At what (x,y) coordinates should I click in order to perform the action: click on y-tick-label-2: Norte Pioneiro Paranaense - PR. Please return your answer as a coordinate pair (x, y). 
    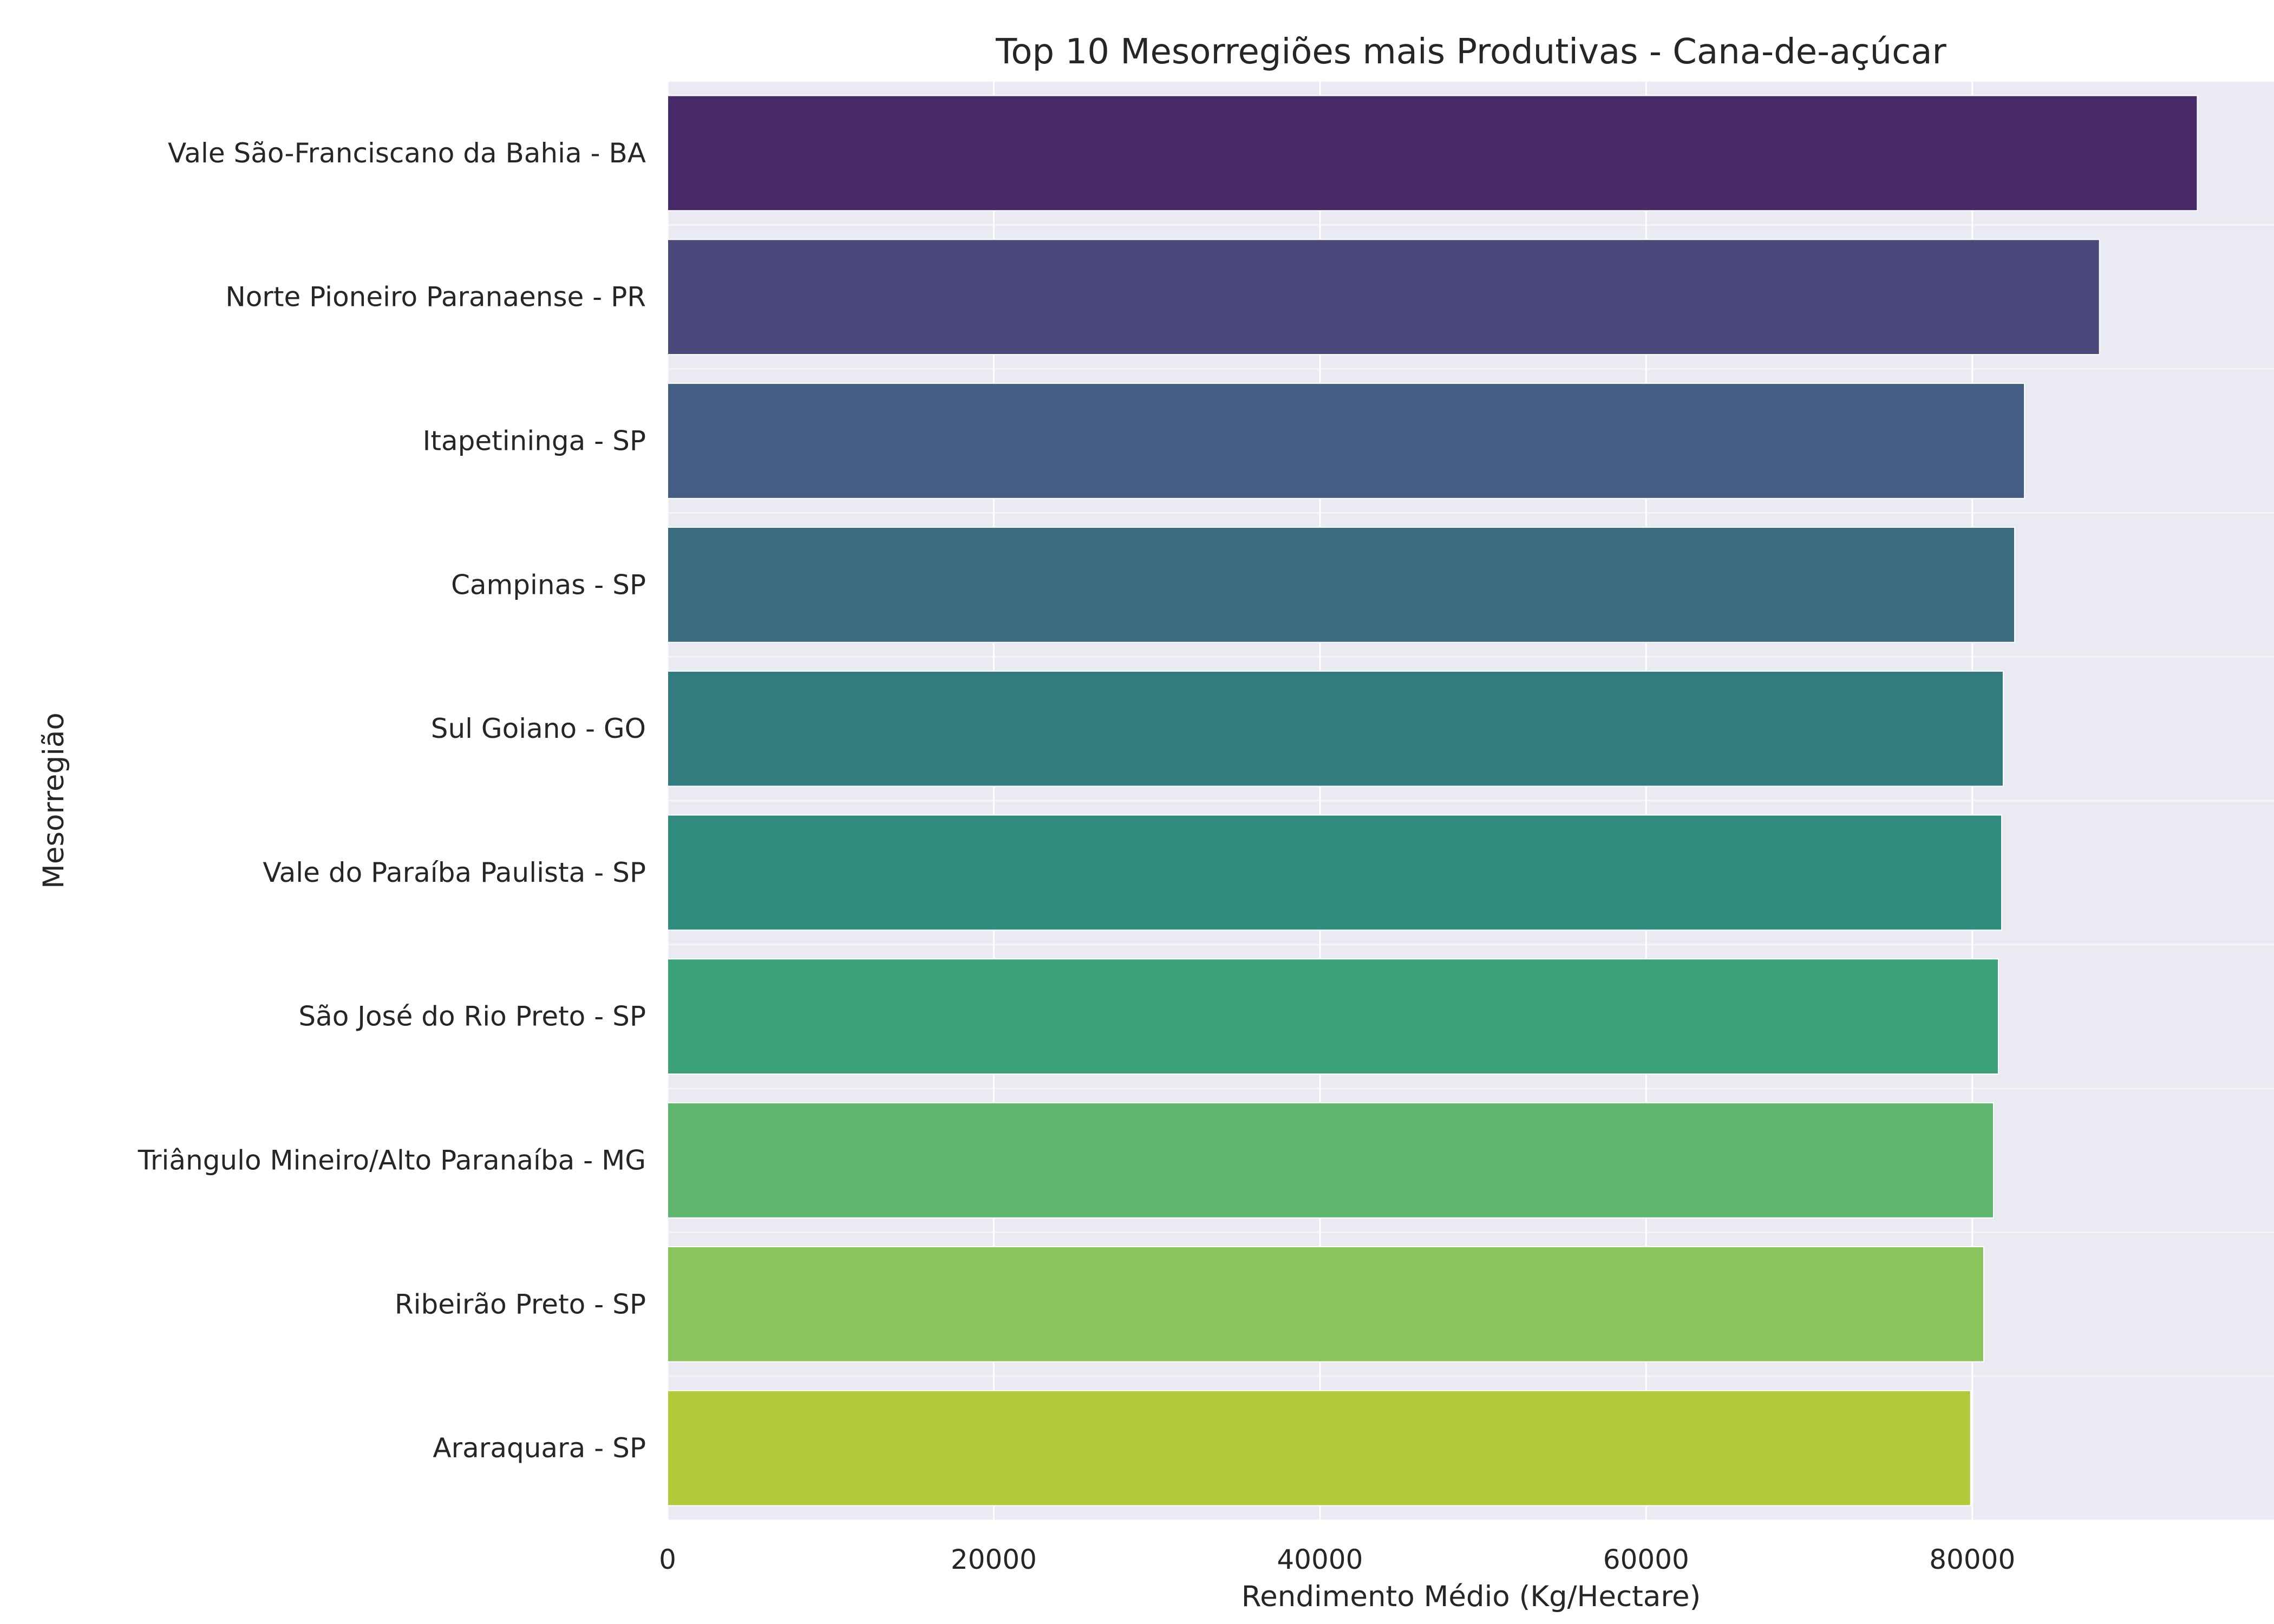
    Looking at the image, I should click on (436, 297).